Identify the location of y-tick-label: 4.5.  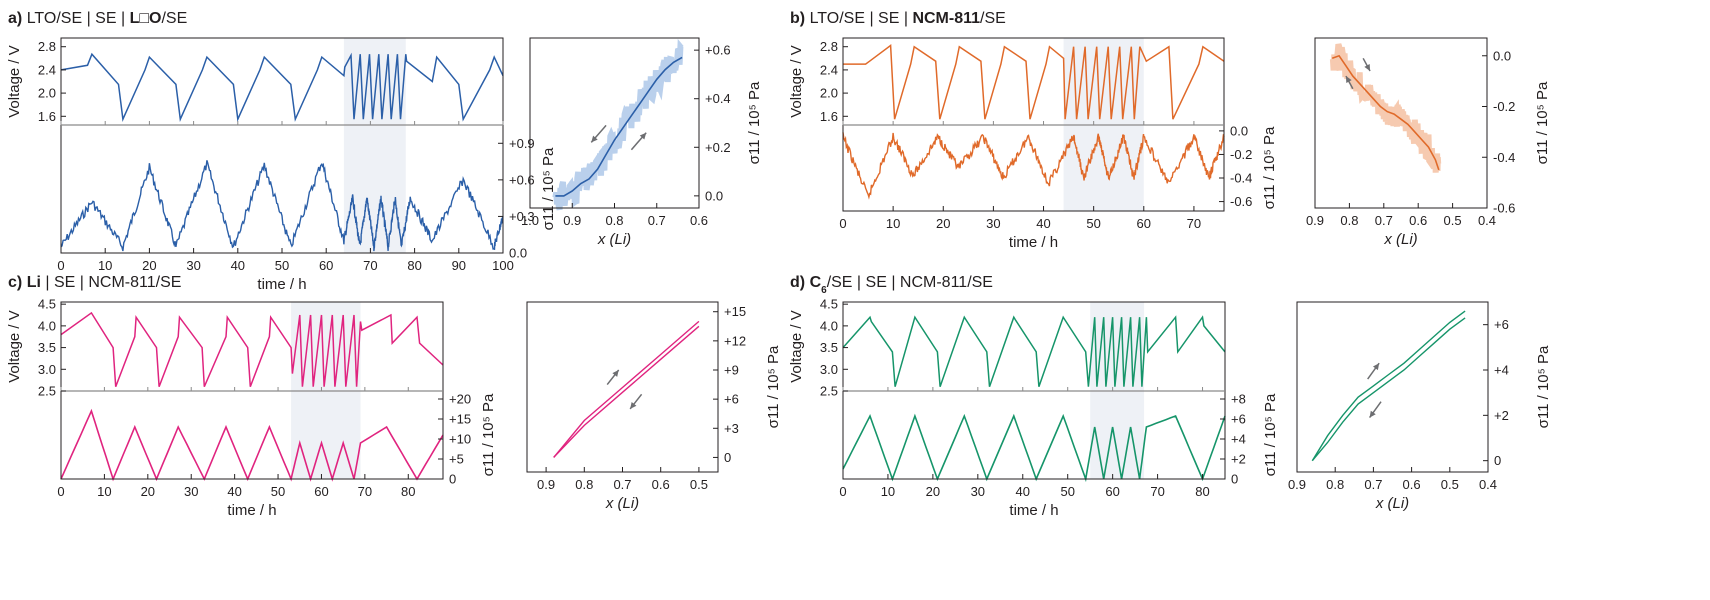
(829, 304).